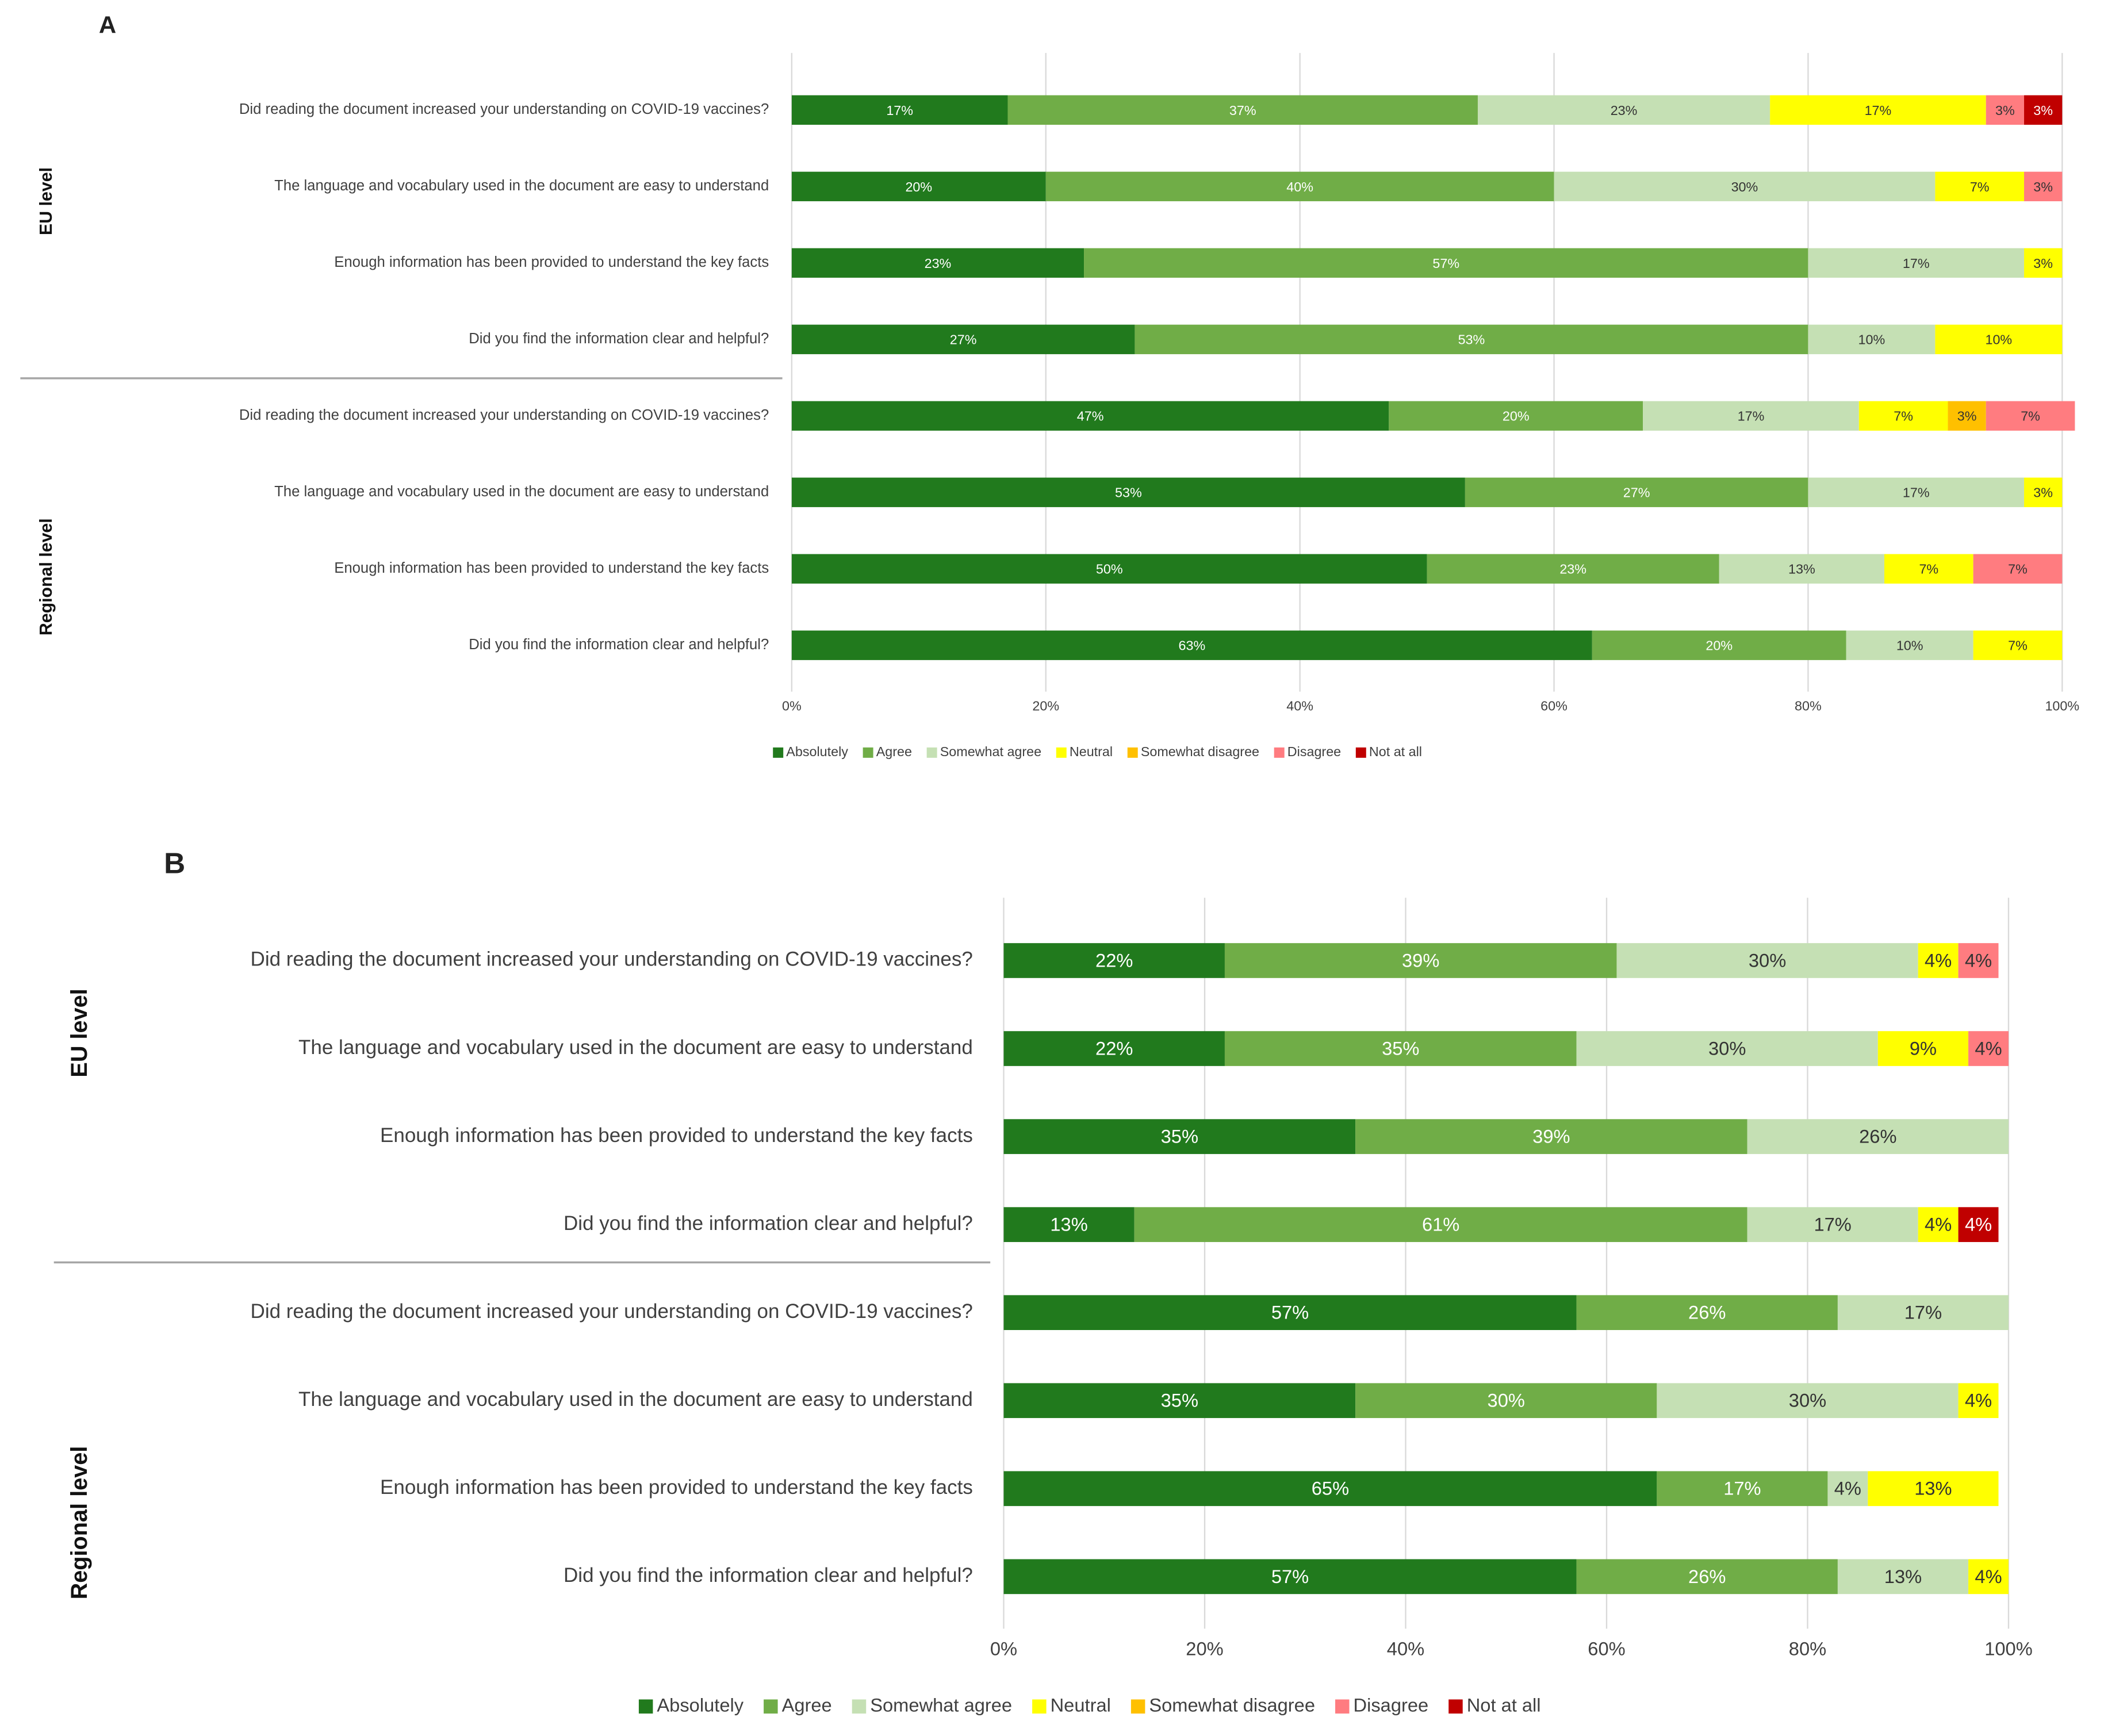 The height and width of the screenshot is (1736, 2104). What do you see at coordinates (807, 1704) in the screenshot?
I see `legend-label: Agree` at bounding box center [807, 1704].